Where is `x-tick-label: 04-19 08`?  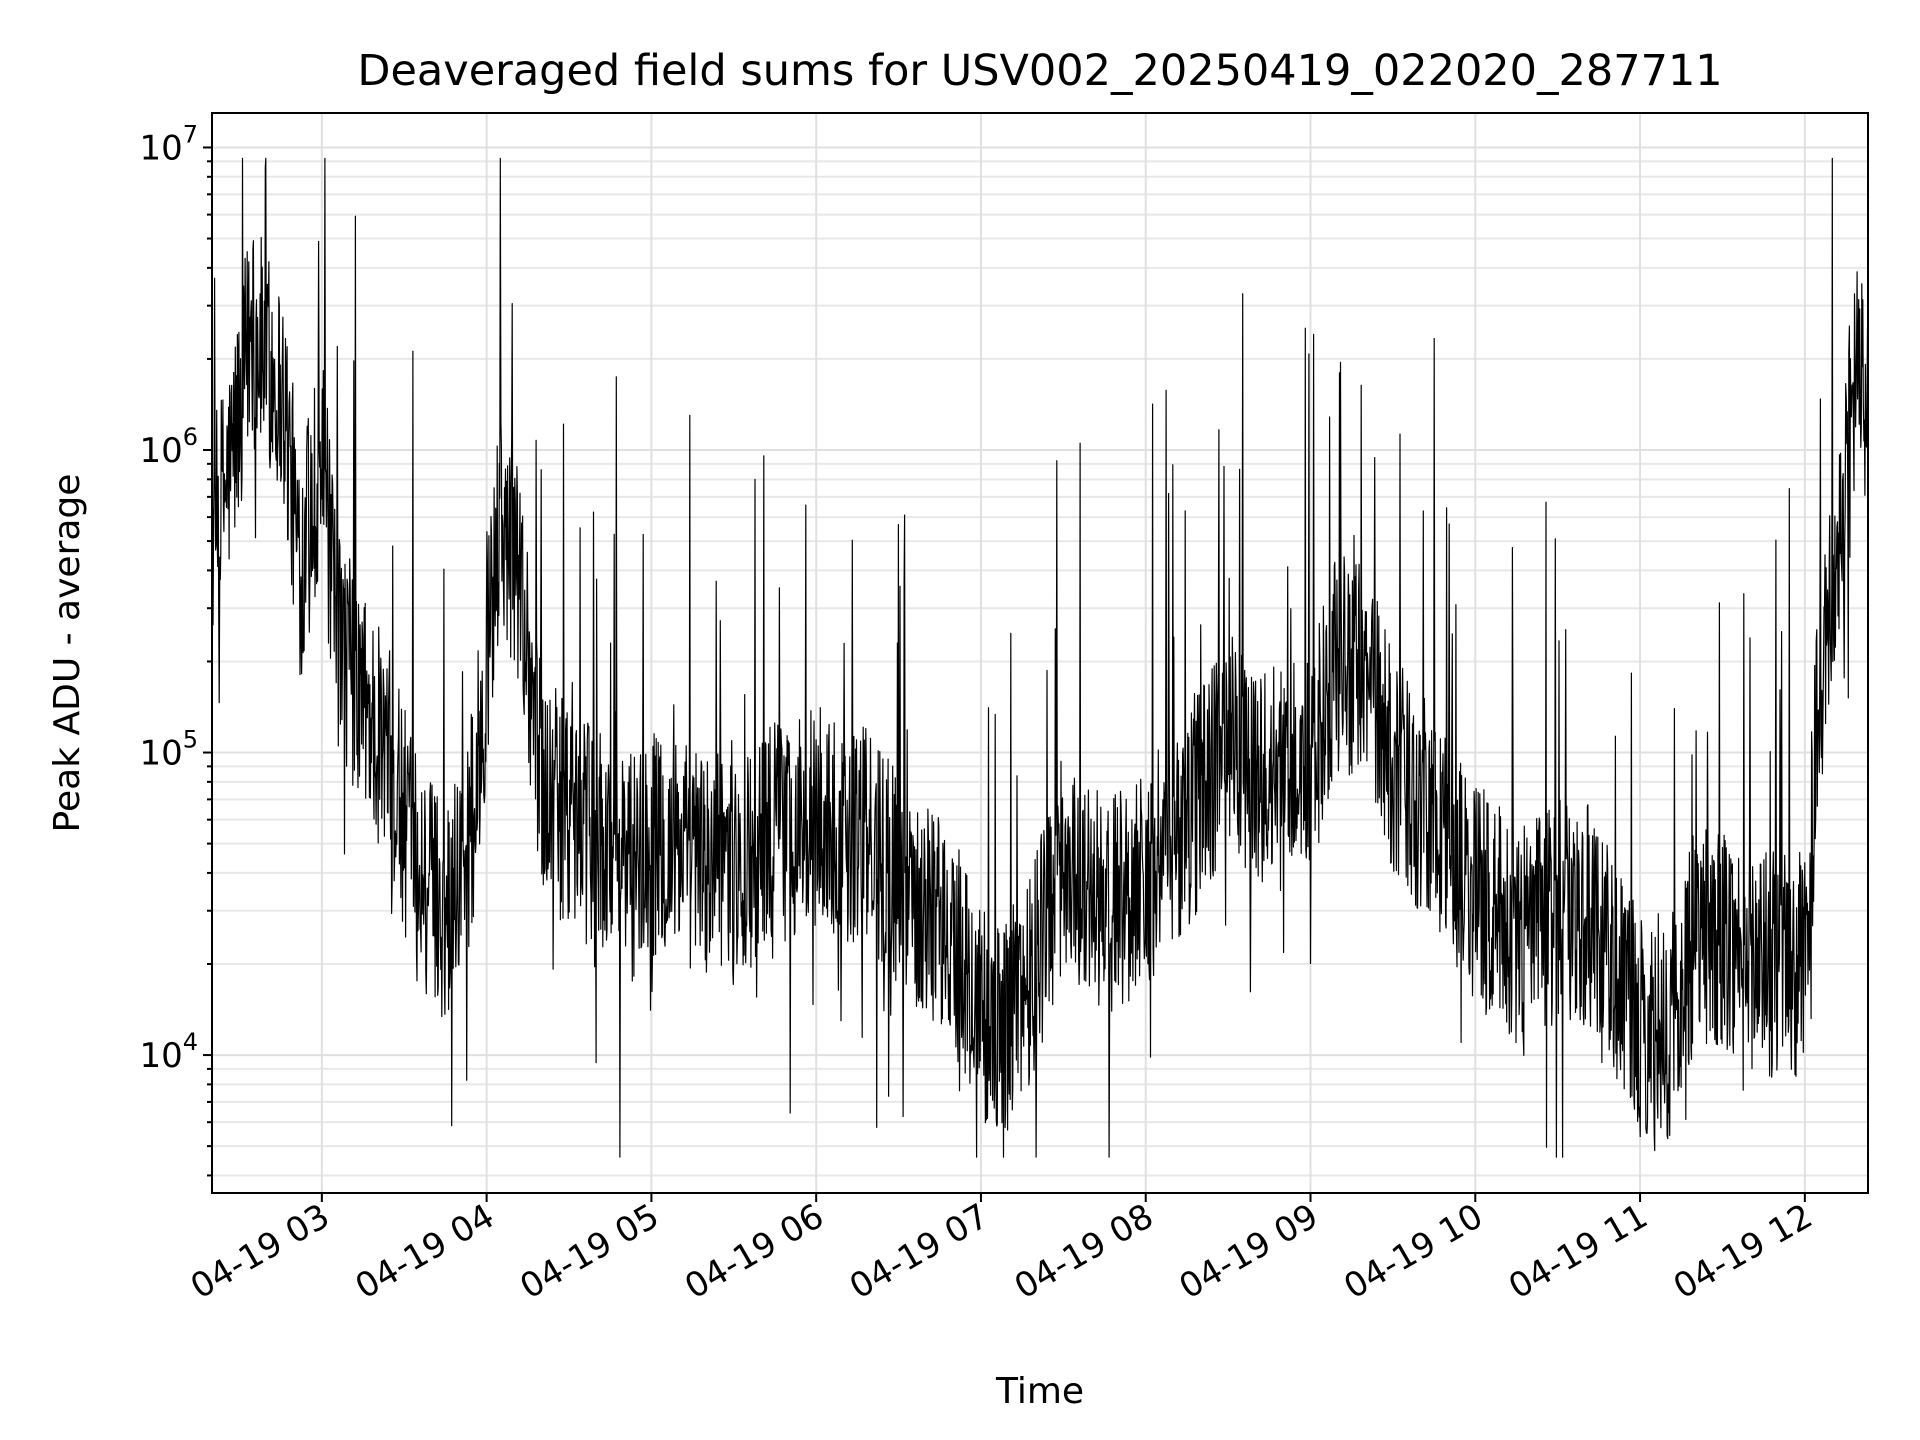 x-tick-label: 04-19 08 is located at coordinates (1084, 1251).